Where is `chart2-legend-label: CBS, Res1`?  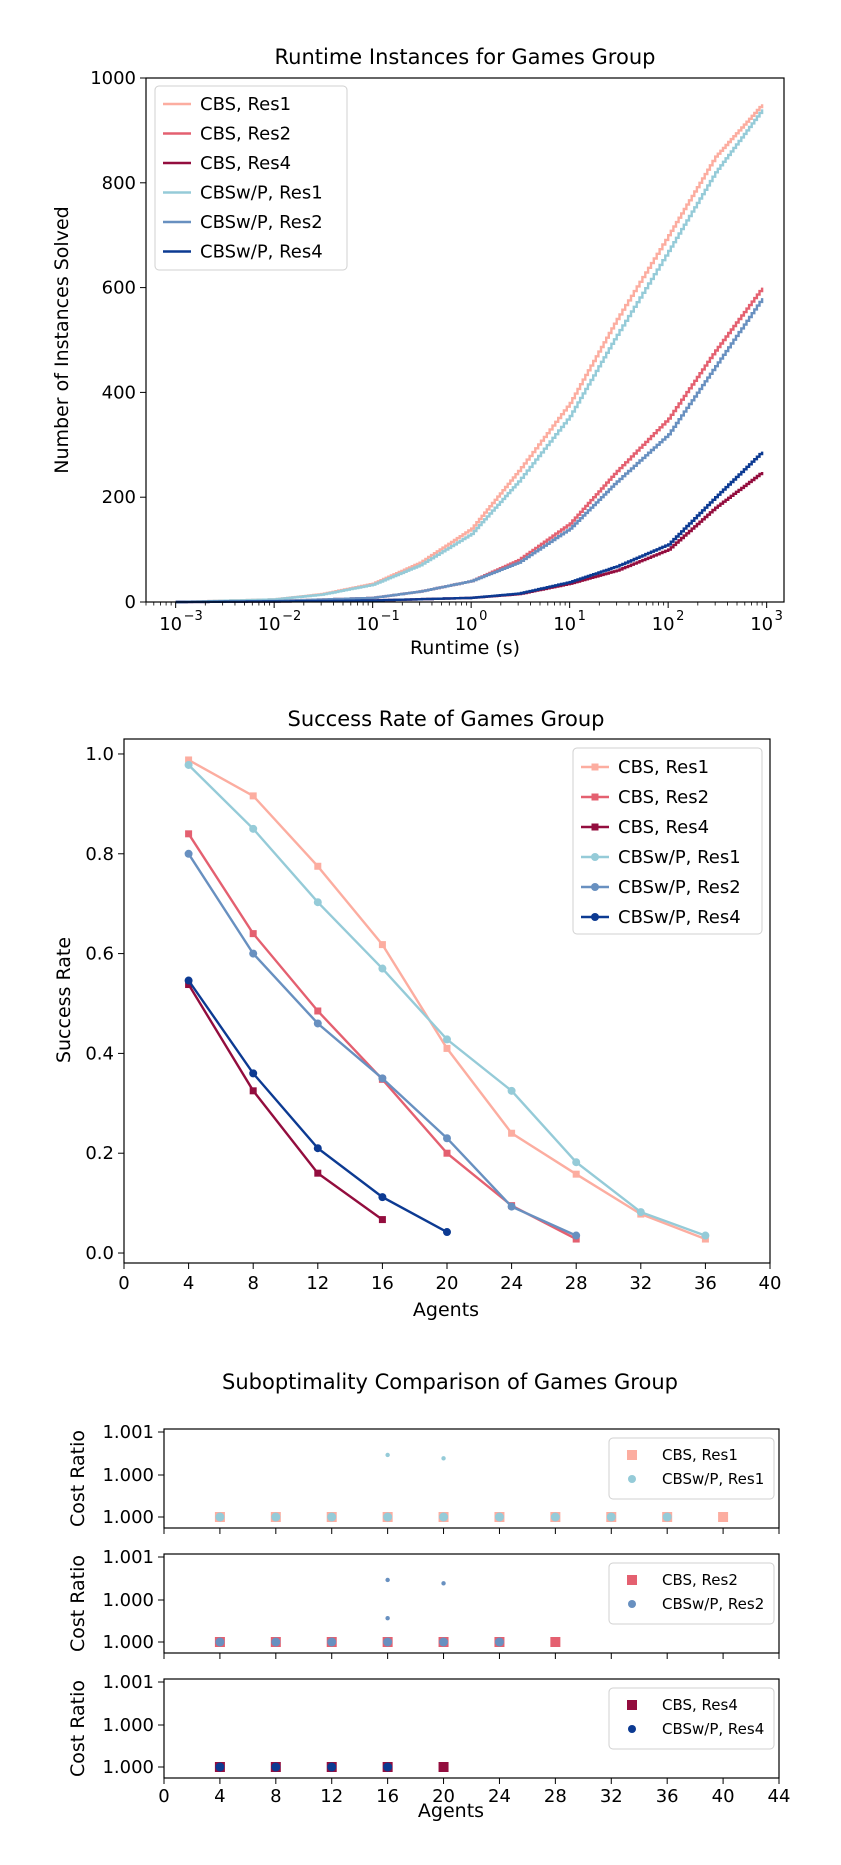 chart2-legend-label: CBS, Res1 is located at coordinates (663, 767).